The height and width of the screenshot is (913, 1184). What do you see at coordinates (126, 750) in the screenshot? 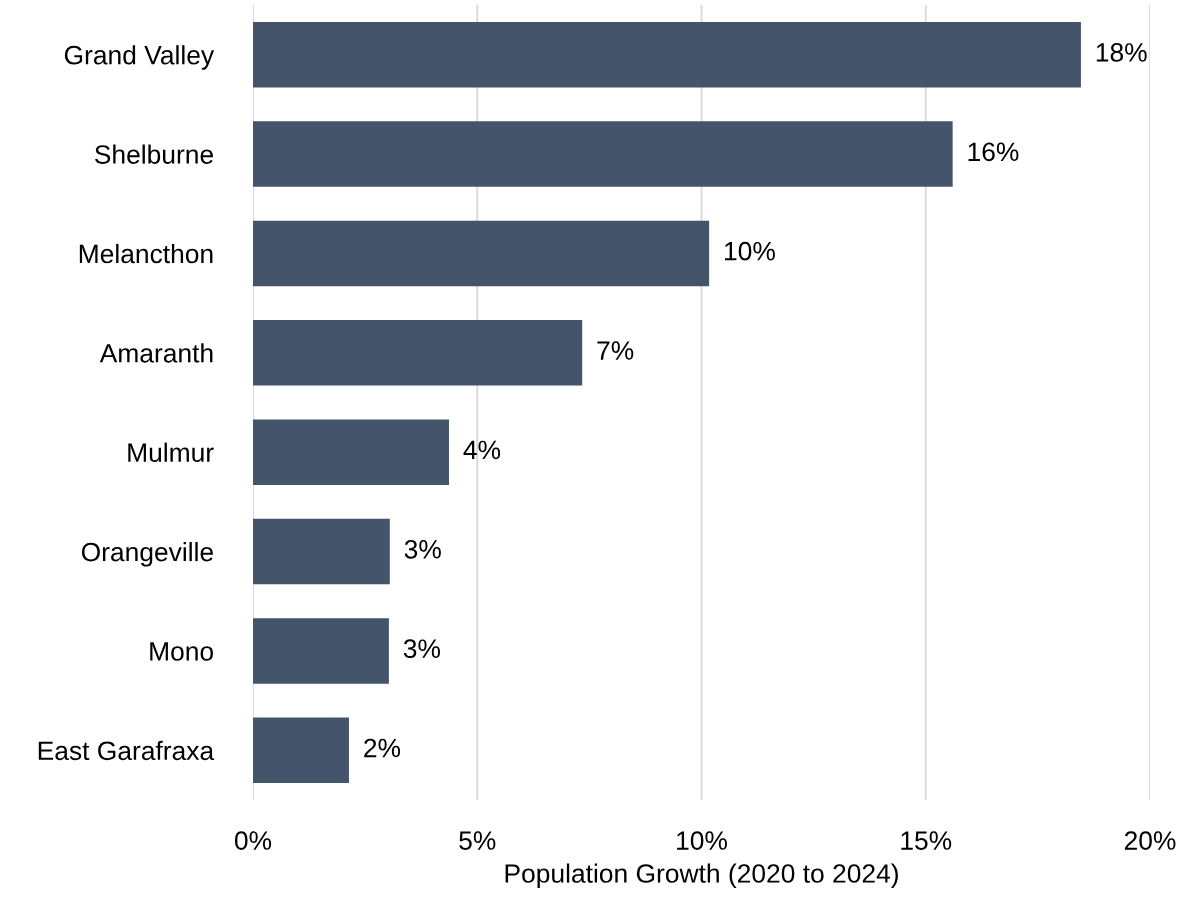
I see `y-tick-label: East Garafraxa` at bounding box center [126, 750].